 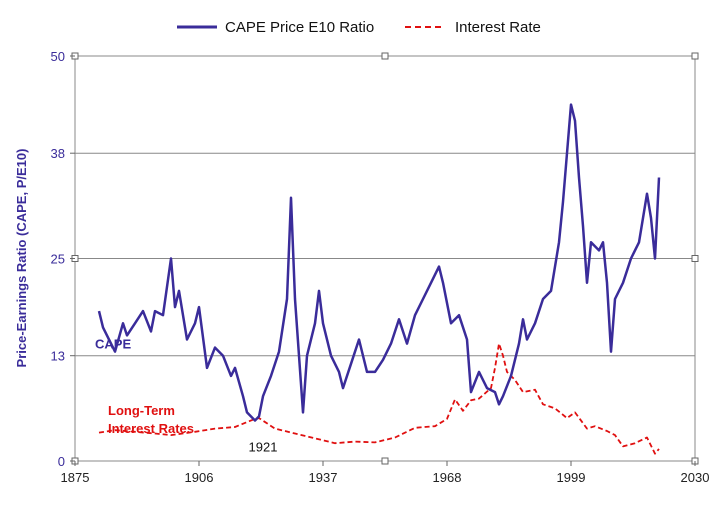 I want to click on x-tick-label-2: 1937, so click(x=323, y=477).